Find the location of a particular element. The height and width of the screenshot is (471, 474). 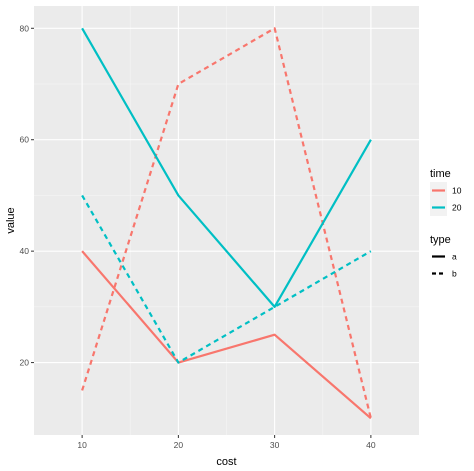

x-axis-title: cost is located at coordinates (226, 462).